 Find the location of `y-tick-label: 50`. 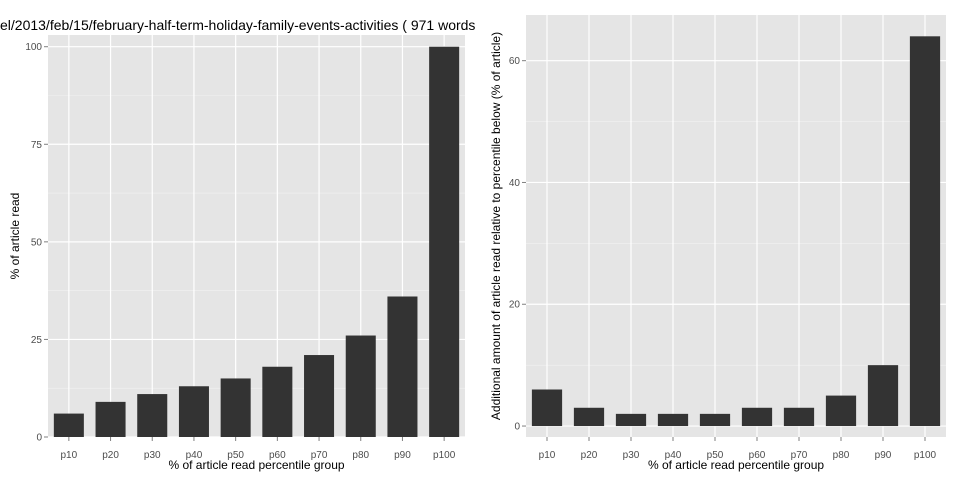

y-tick-label: 50 is located at coordinates (37, 242).